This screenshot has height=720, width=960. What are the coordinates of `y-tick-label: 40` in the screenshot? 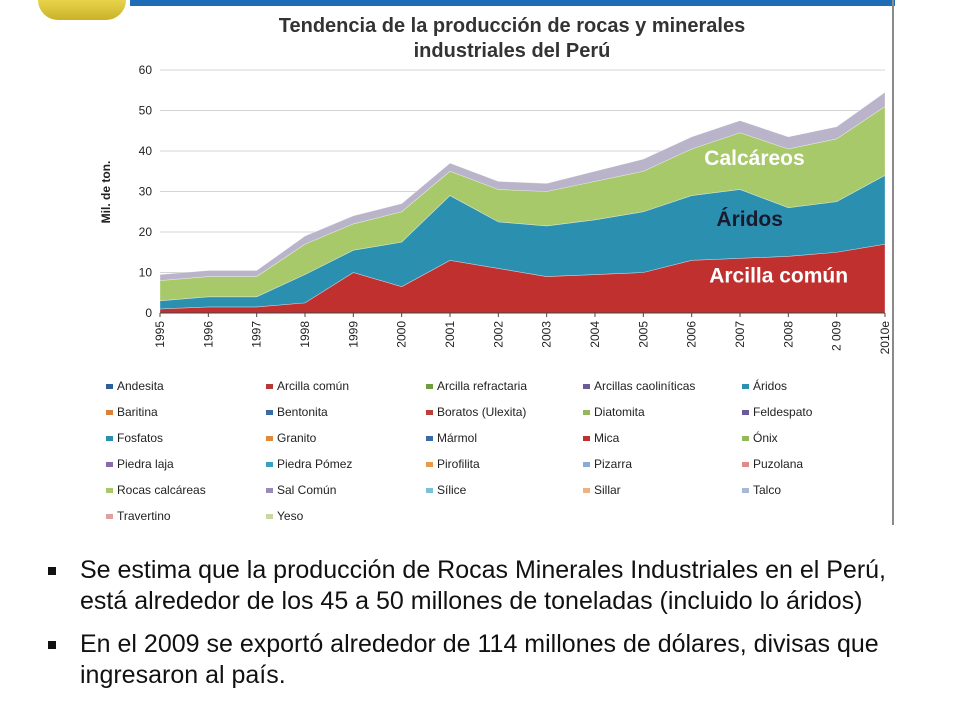 It's located at (146, 151).